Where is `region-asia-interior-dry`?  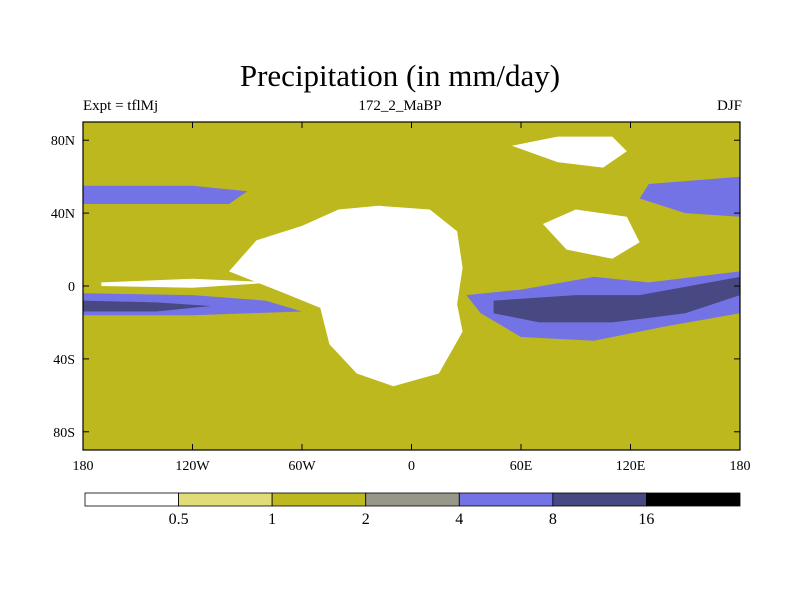
region-asia-interior-dry is located at coordinates (591, 234).